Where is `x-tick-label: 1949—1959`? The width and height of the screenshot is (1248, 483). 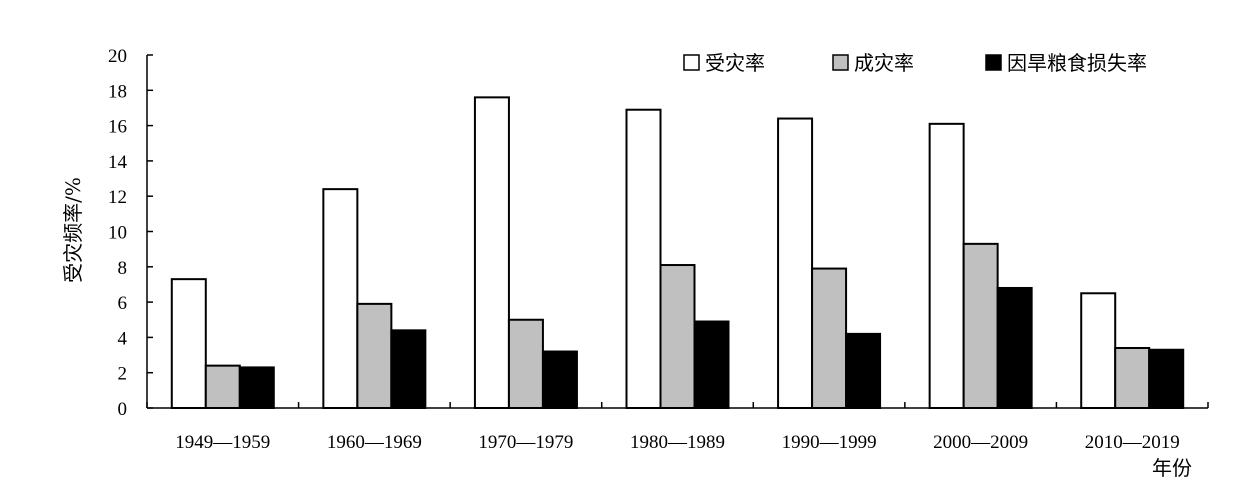 x-tick-label: 1949—1959 is located at coordinates (222, 442).